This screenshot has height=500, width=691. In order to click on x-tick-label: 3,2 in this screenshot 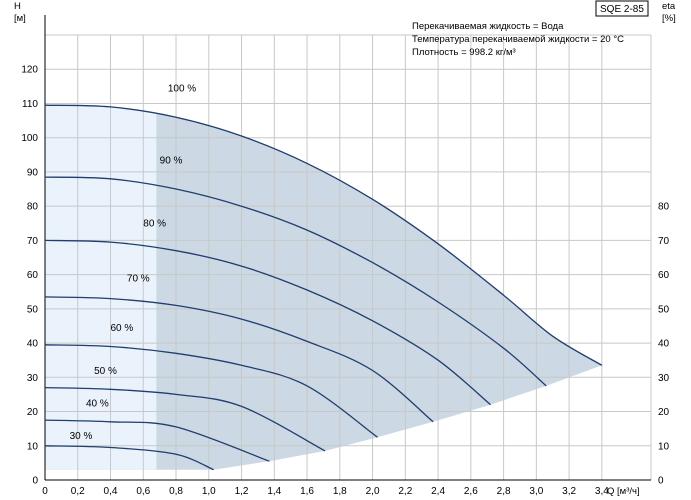, I will do `click(569, 491)`.